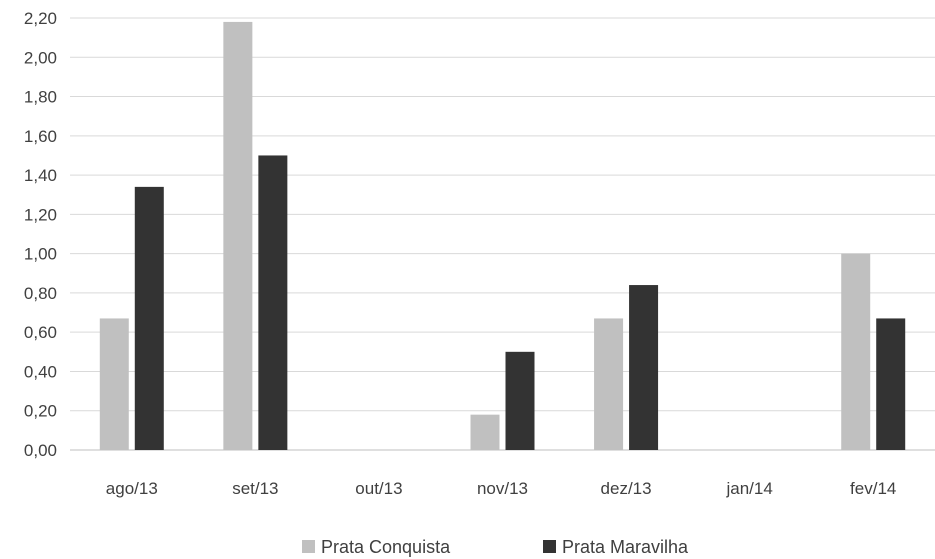  Describe the element at coordinates (378, 488) in the screenshot. I see `x-tick-label: out/13` at that location.